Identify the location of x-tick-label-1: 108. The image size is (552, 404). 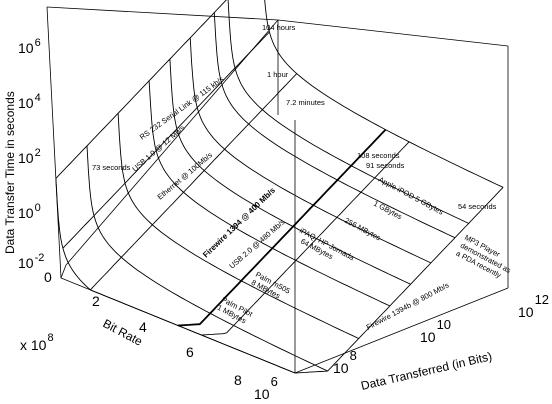
(345, 362).